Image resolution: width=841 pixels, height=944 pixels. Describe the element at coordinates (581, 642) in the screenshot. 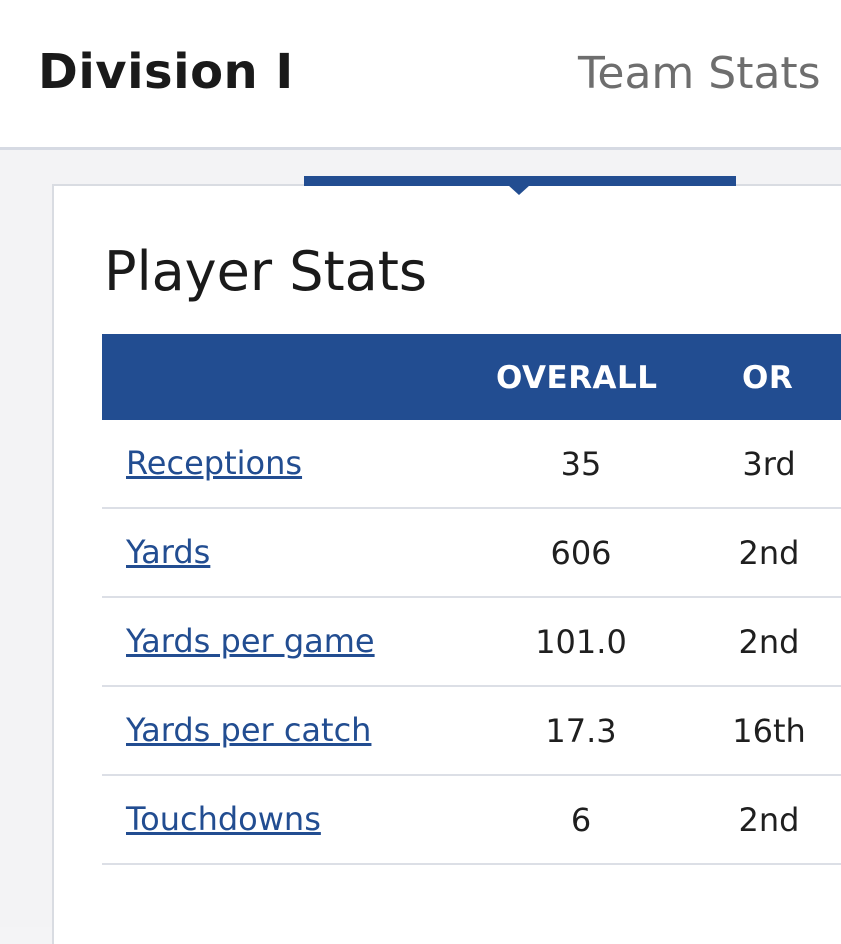

I see `cell-overall: 101.0` at that location.